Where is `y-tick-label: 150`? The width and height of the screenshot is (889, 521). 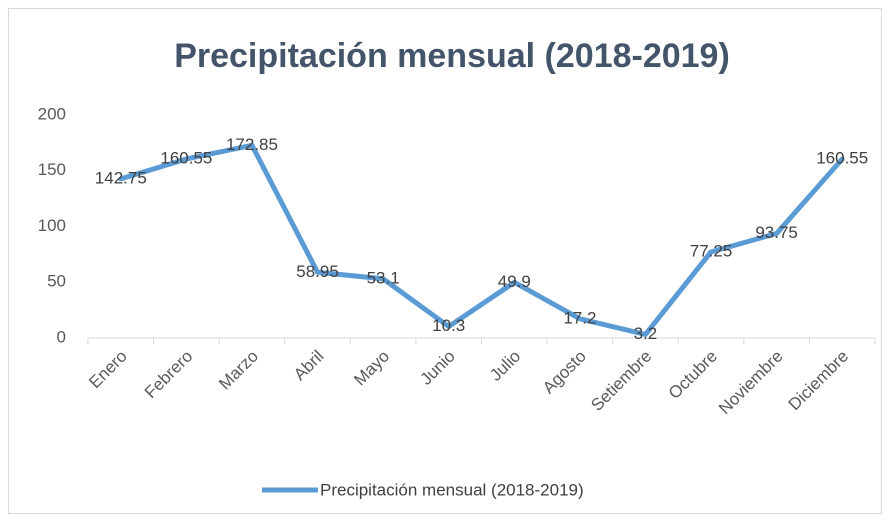
y-tick-label: 150 is located at coordinates (52, 169).